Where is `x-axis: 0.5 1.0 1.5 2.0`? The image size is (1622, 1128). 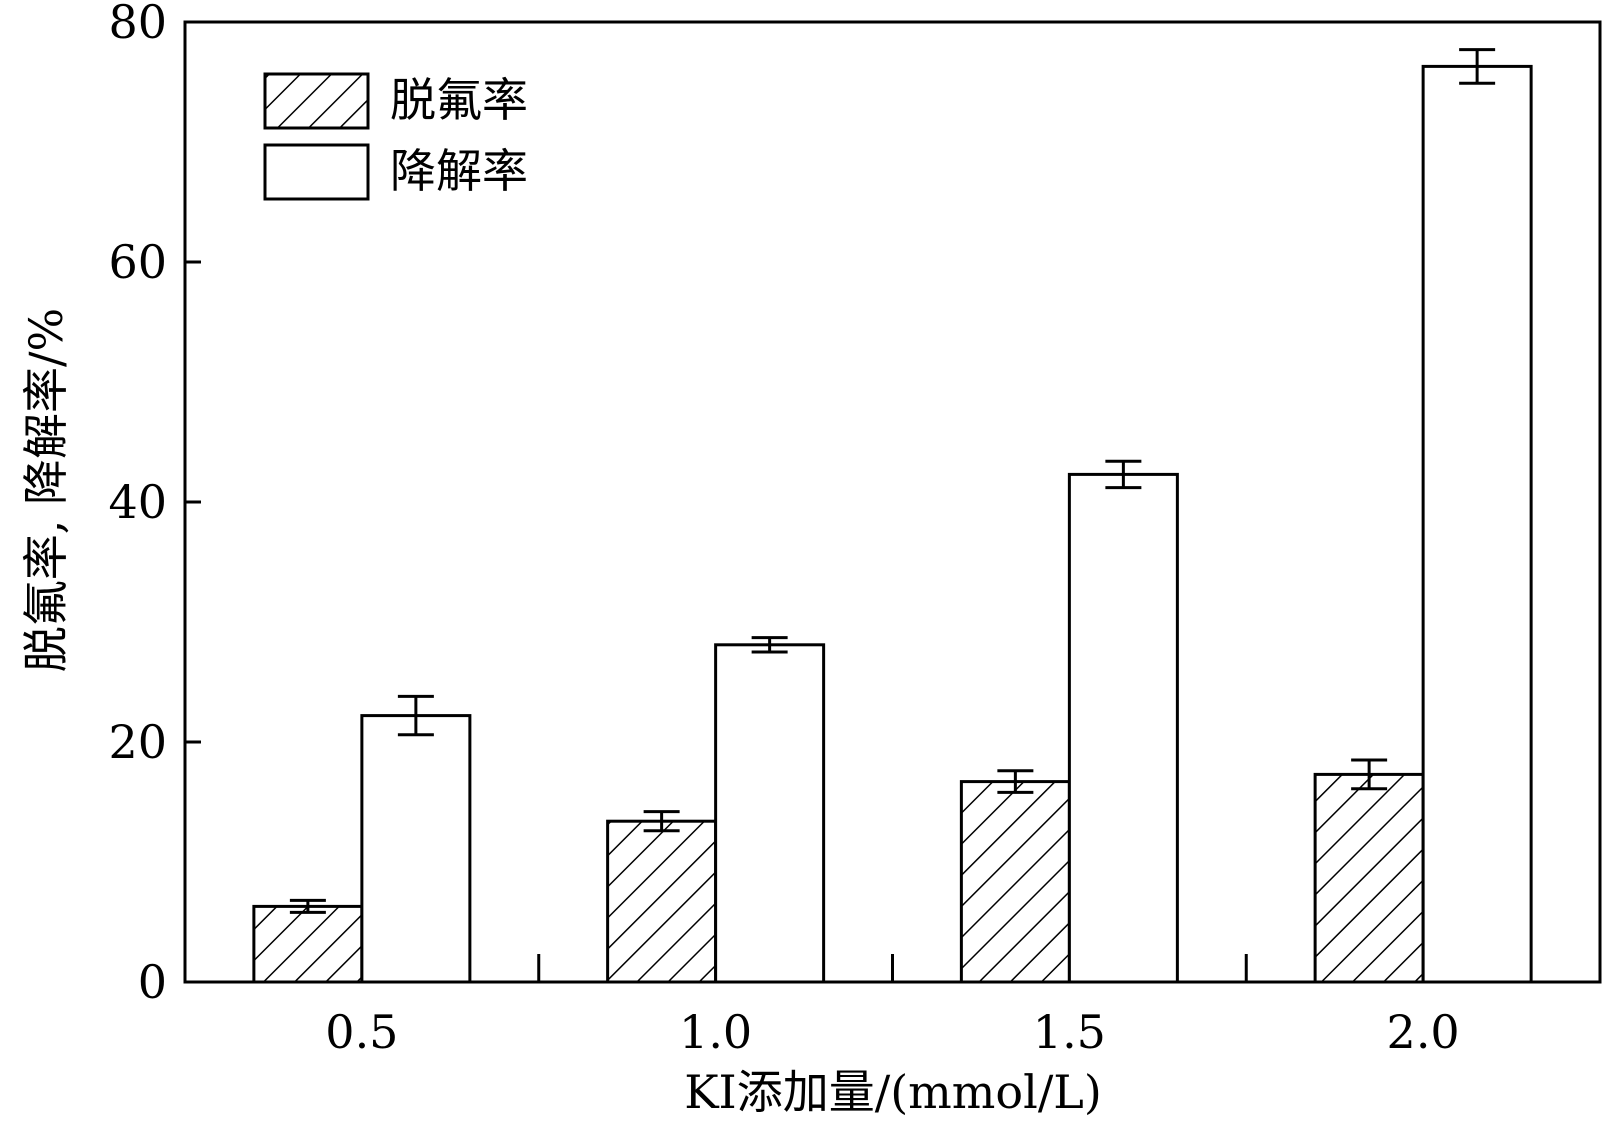 x-axis: 0.5 1.0 1.5 2.0 is located at coordinates (892, 1006).